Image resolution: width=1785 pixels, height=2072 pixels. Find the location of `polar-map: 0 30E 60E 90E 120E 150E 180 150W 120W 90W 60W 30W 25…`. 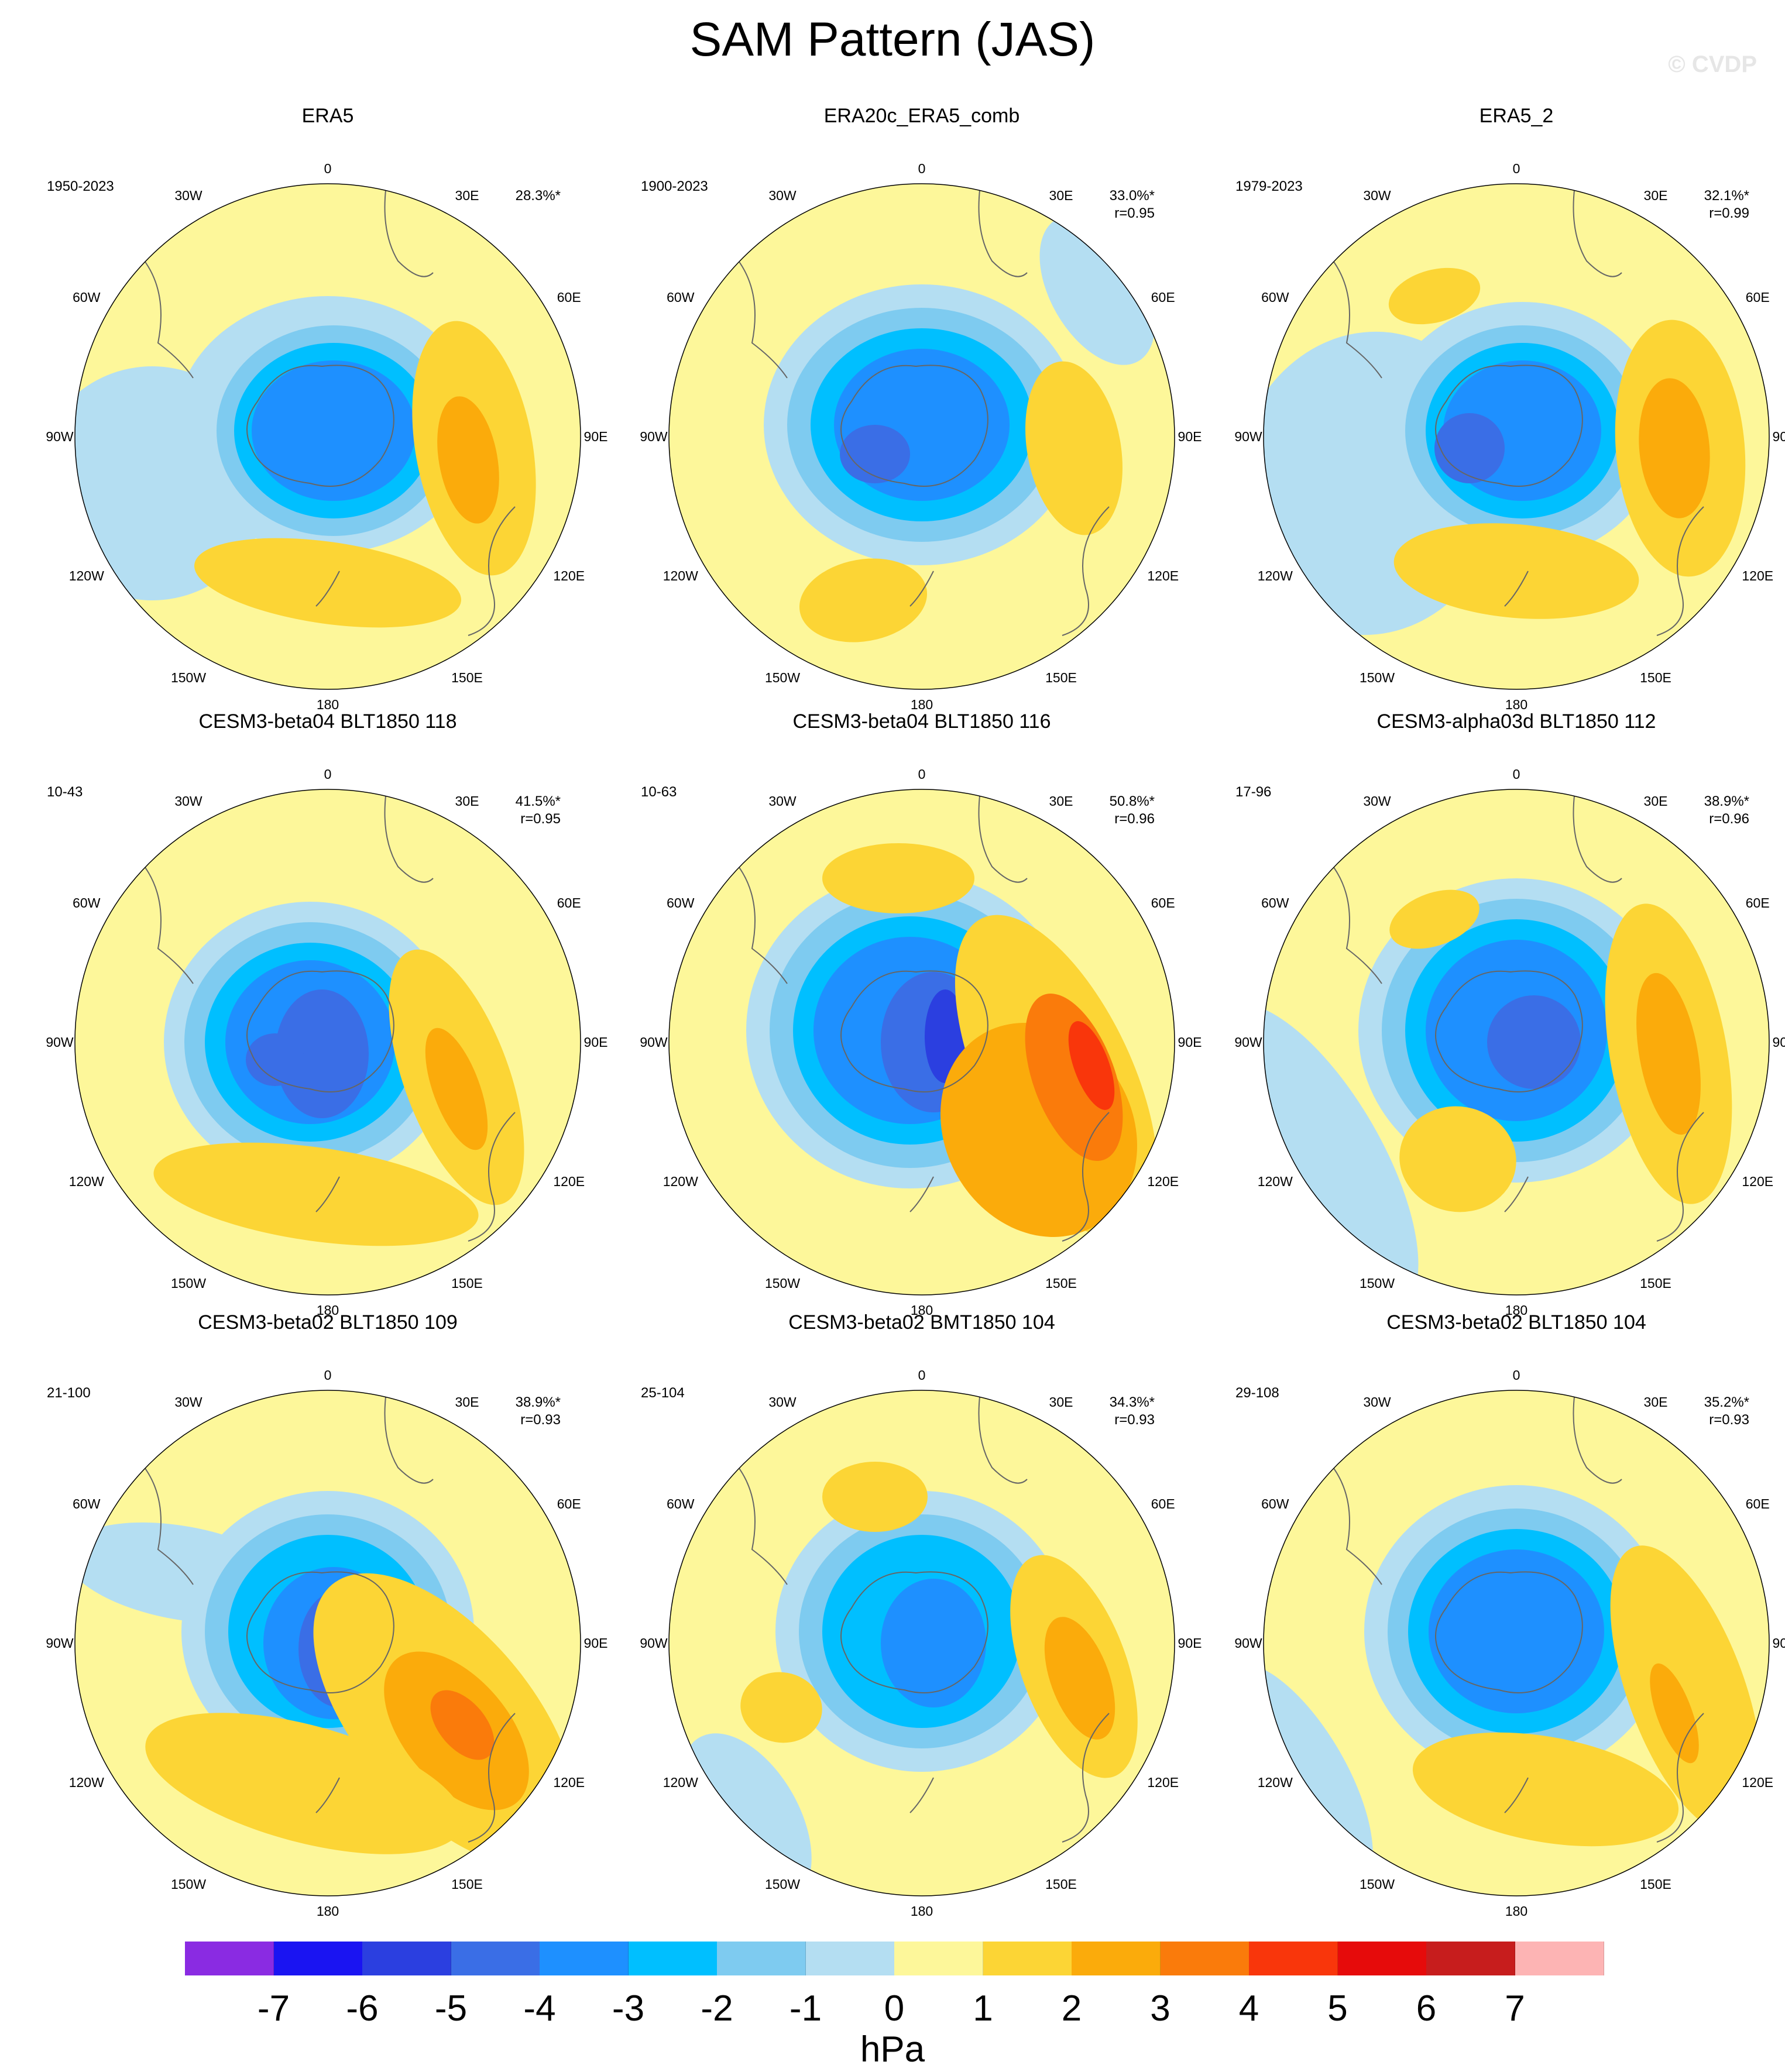

polar-map: 0 30E 60E 90E 120E 150E 180 150W 120W 90W 60W 30W 25… is located at coordinates (921, 1643).